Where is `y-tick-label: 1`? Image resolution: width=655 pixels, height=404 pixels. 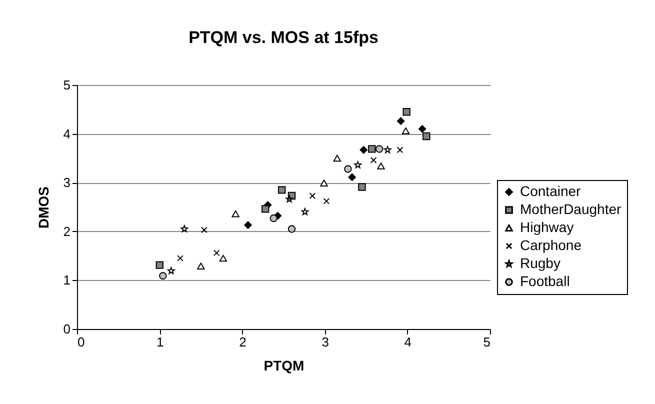
y-tick-label: 1 is located at coordinates (66, 280).